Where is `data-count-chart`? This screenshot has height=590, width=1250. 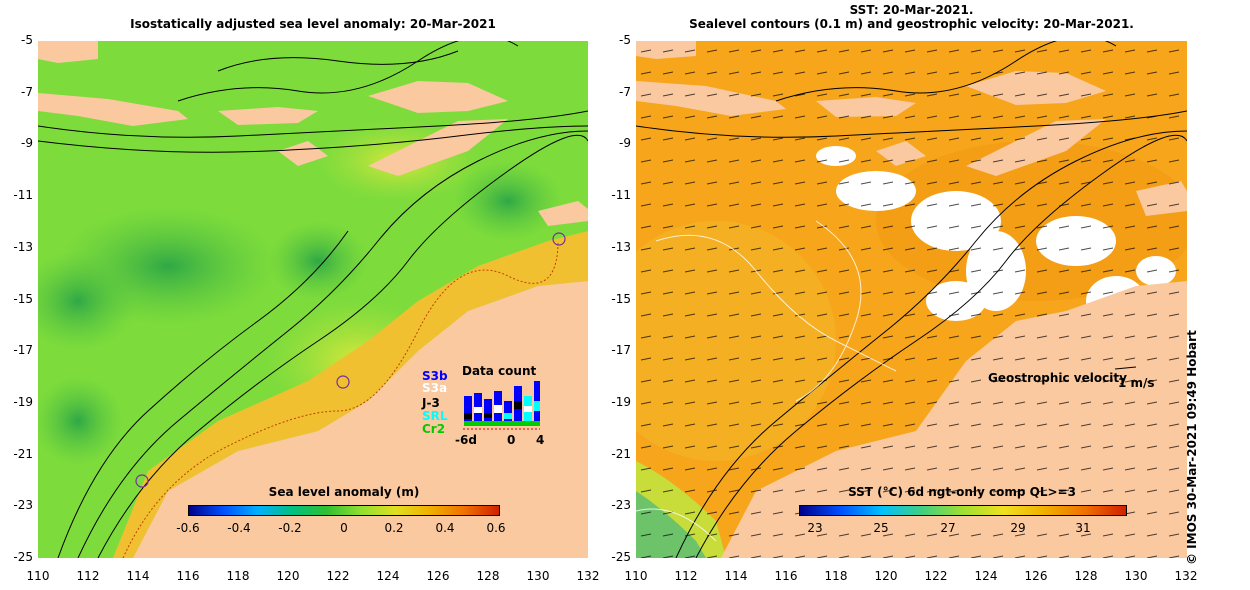 data-count-chart is located at coordinates (501, 404).